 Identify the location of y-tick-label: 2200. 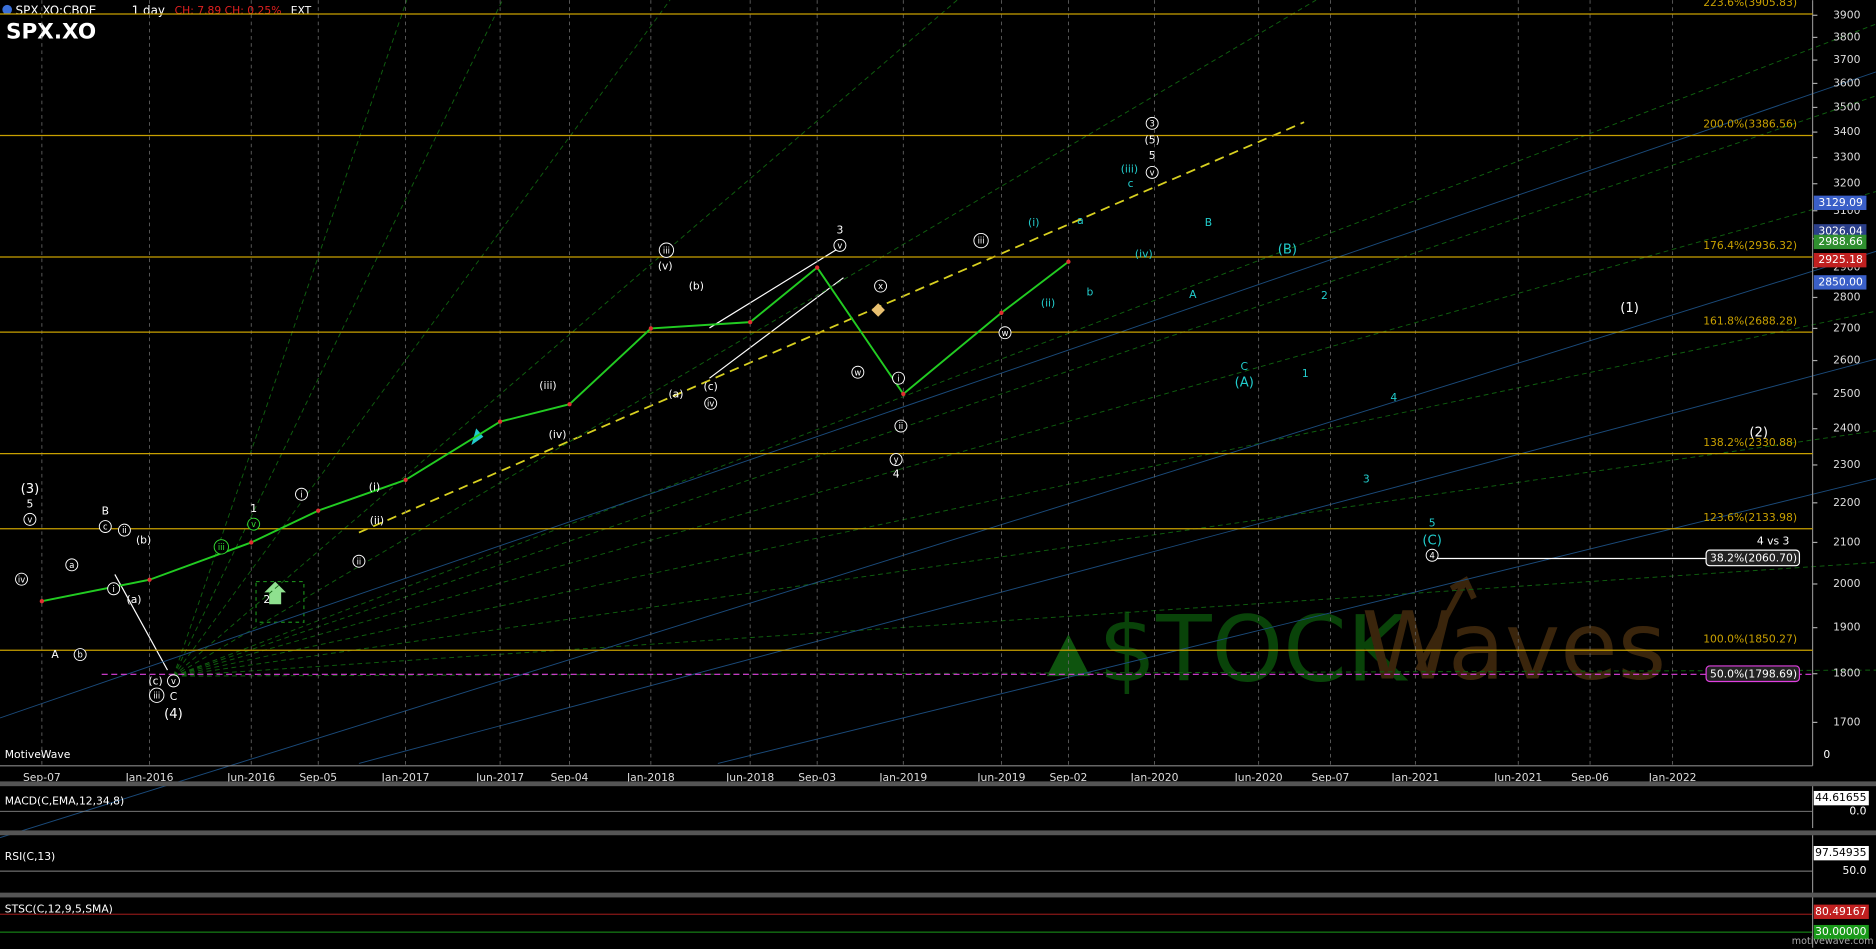
(1847, 502).